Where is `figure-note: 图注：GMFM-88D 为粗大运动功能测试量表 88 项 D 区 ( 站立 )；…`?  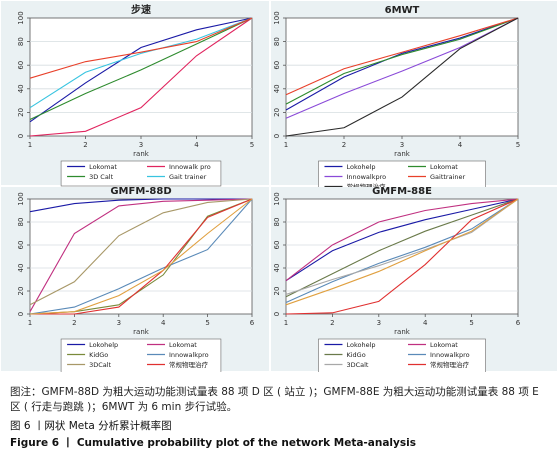
figure-note: 图注：GMFM-88D 为粗大运动功能测试量表 88 项 D 区 ( 站立 )；… is located at coordinates (274, 399).